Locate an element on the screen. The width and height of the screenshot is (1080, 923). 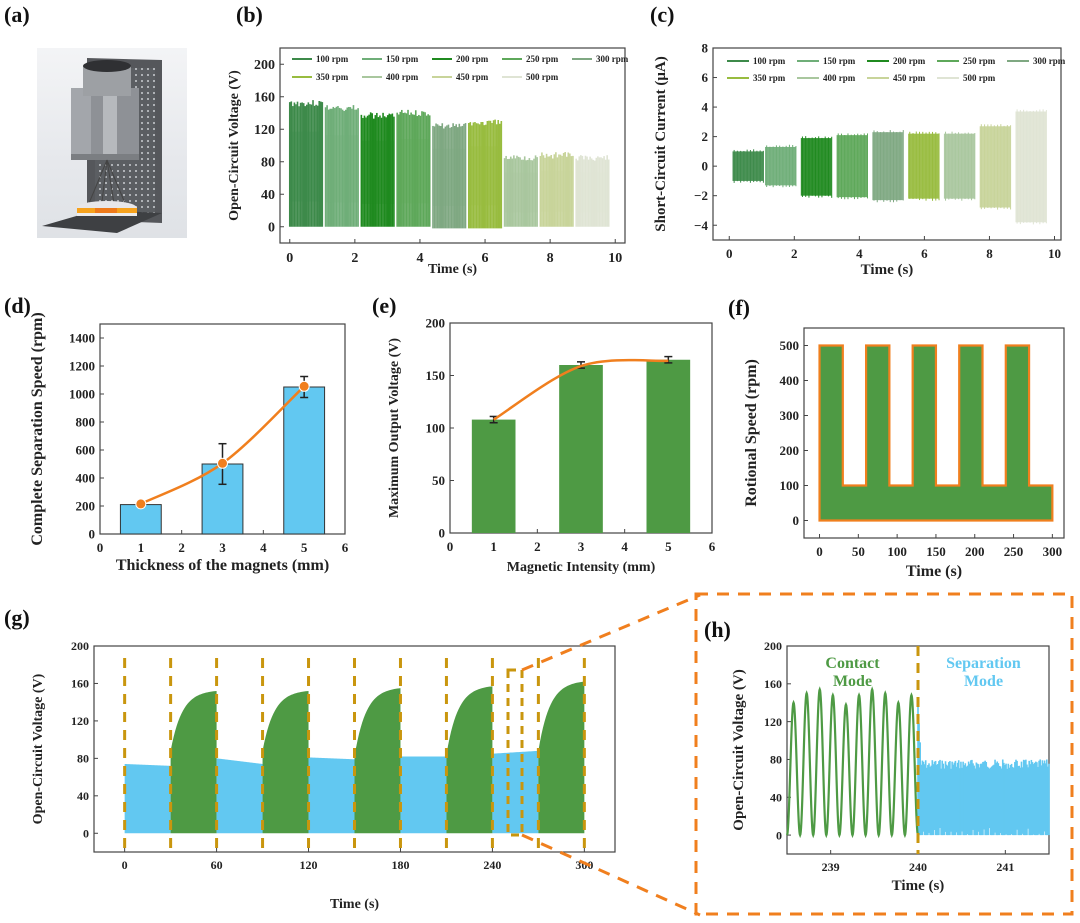
y-tick-label: 160 is located at coordinates (80, 684).